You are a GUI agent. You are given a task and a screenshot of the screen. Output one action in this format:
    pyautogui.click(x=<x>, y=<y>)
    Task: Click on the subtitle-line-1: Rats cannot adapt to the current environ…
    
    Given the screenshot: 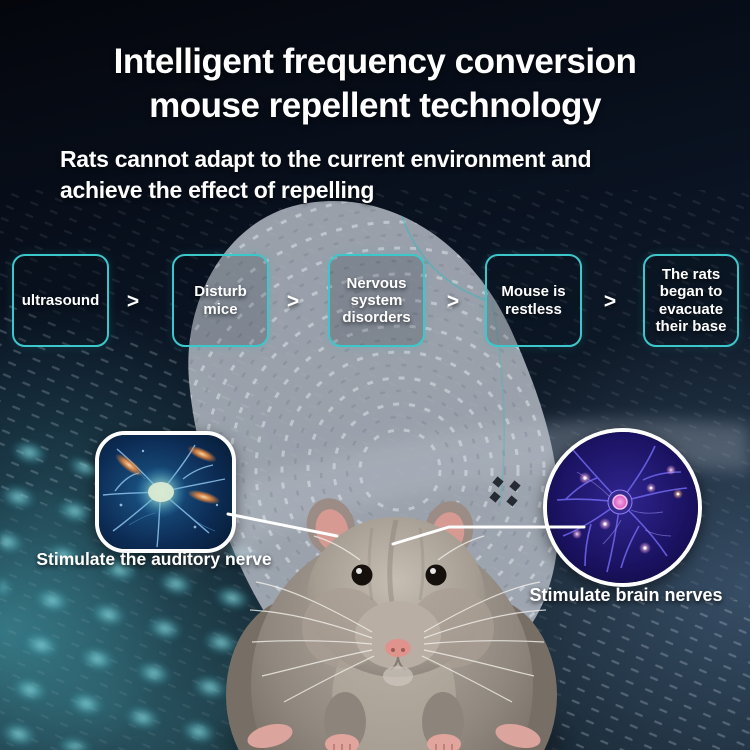 What is the action you would take?
    pyautogui.click(x=326, y=159)
    